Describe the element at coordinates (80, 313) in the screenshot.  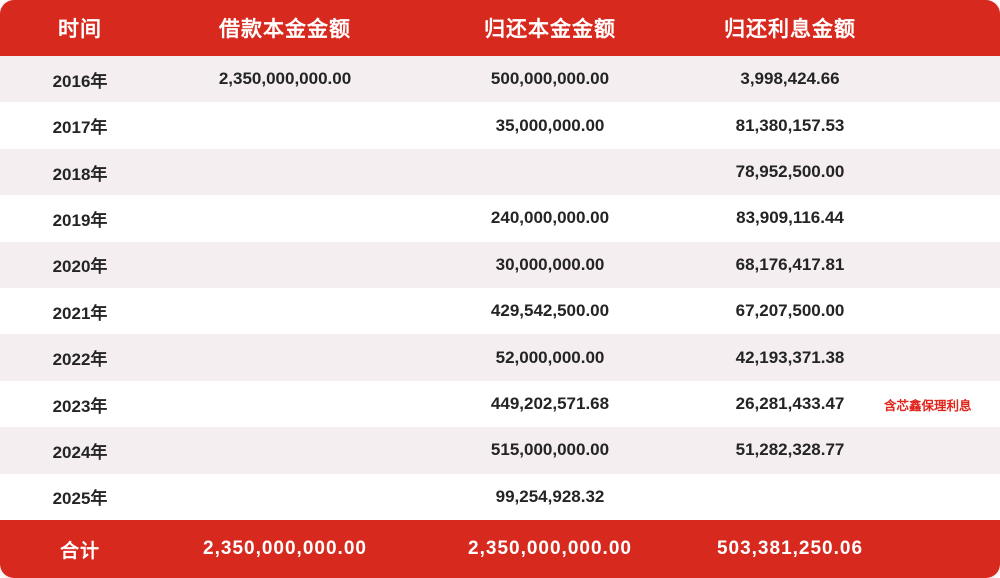
I see `year-cell: 2021年` at that location.